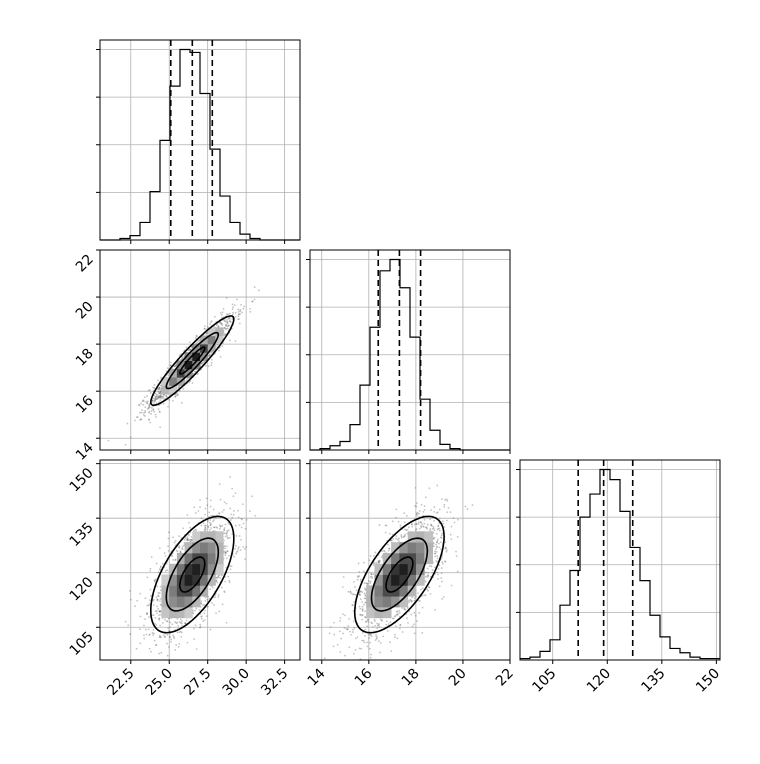 The width and height of the screenshot is (760, 764). What do you see at coordinates (364, 677) in the screenshot?
I see `x-tick-label: 16` at bounding box center [364, 677].